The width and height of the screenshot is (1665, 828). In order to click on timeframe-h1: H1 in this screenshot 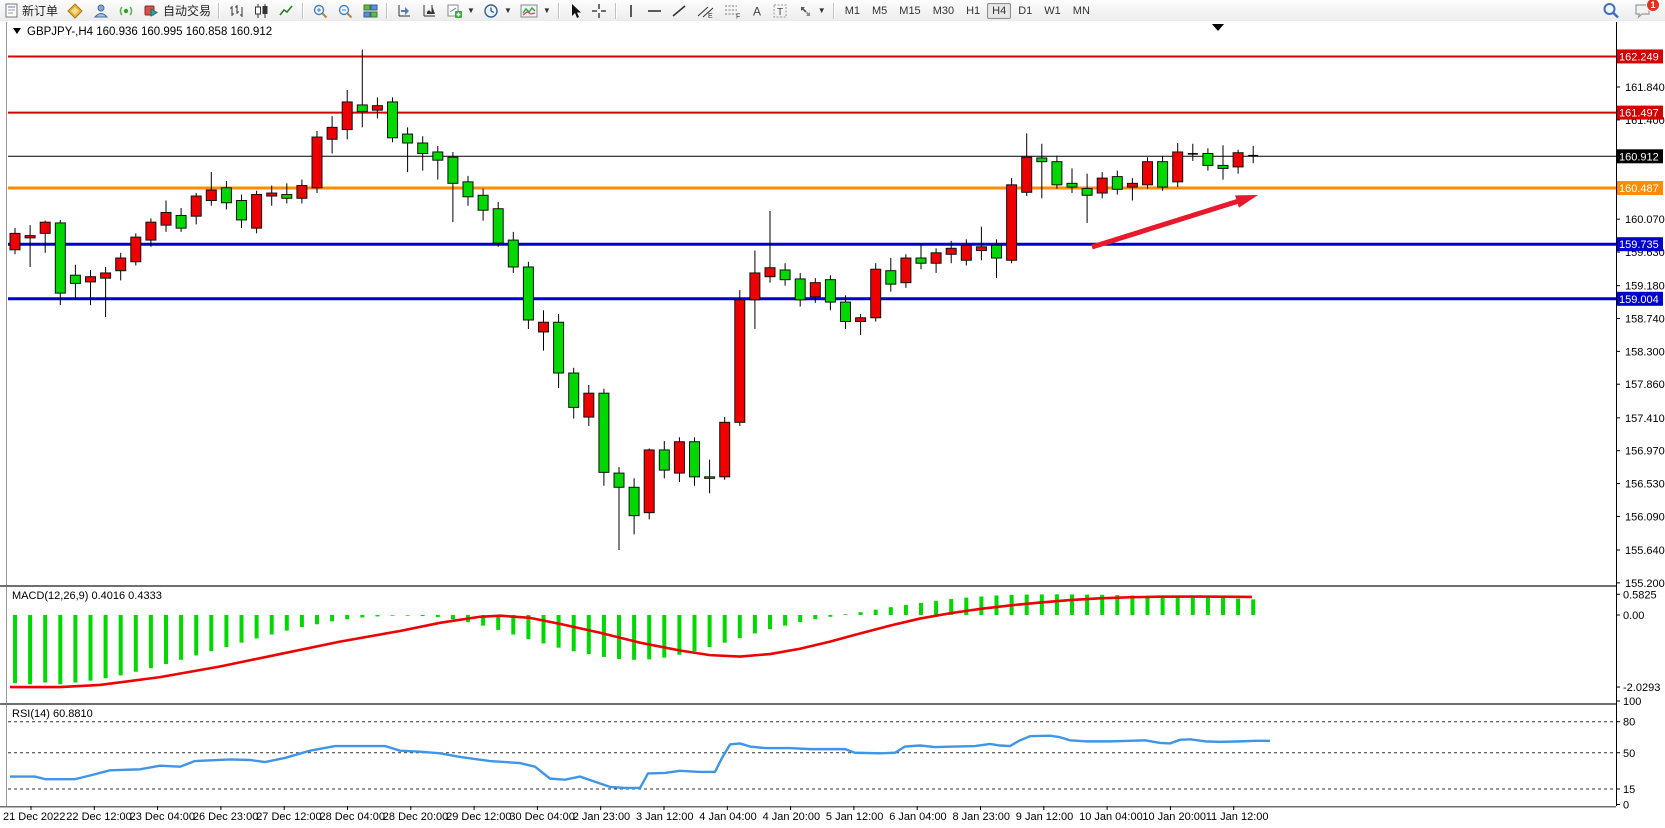, I will do `click(973, 11)`.